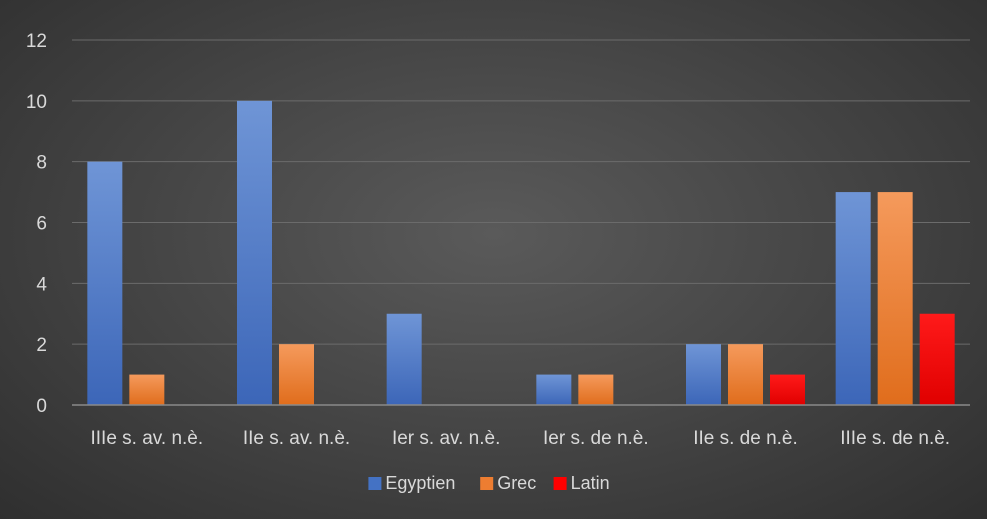  I want to click on y-tick-label: 0, so click(41, 406).